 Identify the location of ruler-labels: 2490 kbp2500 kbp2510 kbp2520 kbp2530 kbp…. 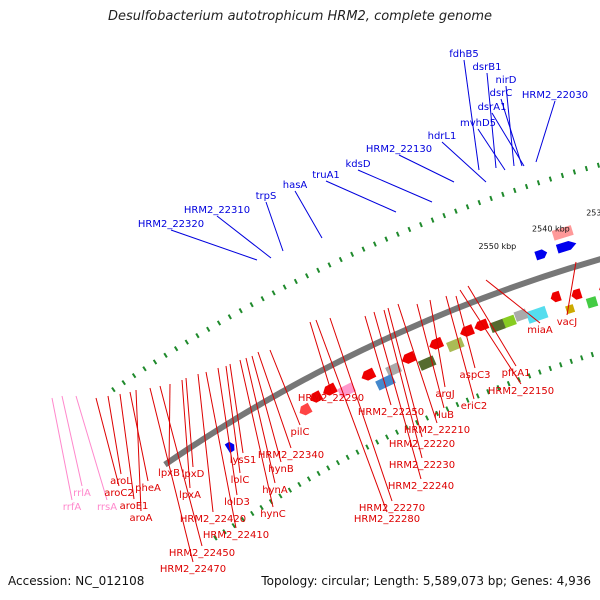
(539, 229).